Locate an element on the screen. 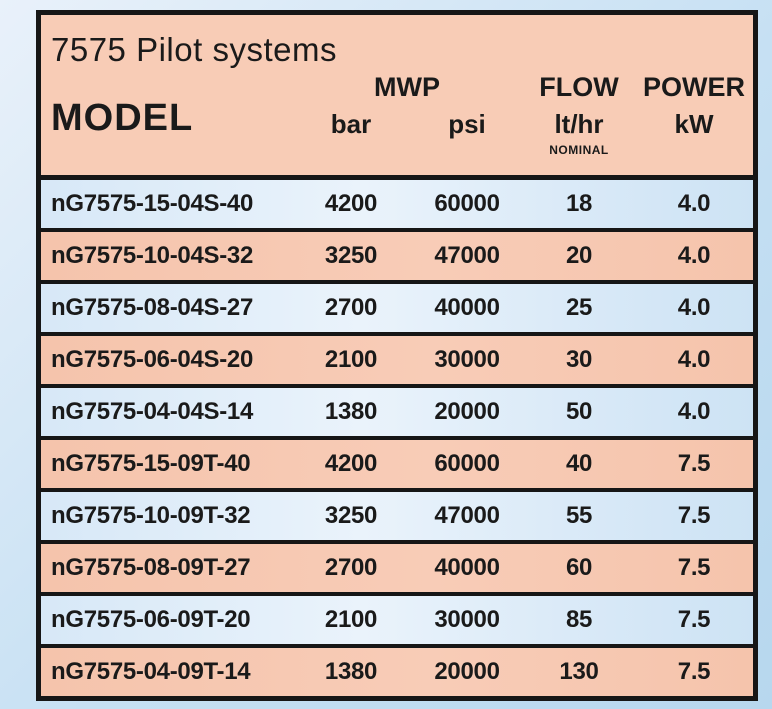 The image size is (772, 709). column-header-power: POWER is located at coordinates (693, 86).